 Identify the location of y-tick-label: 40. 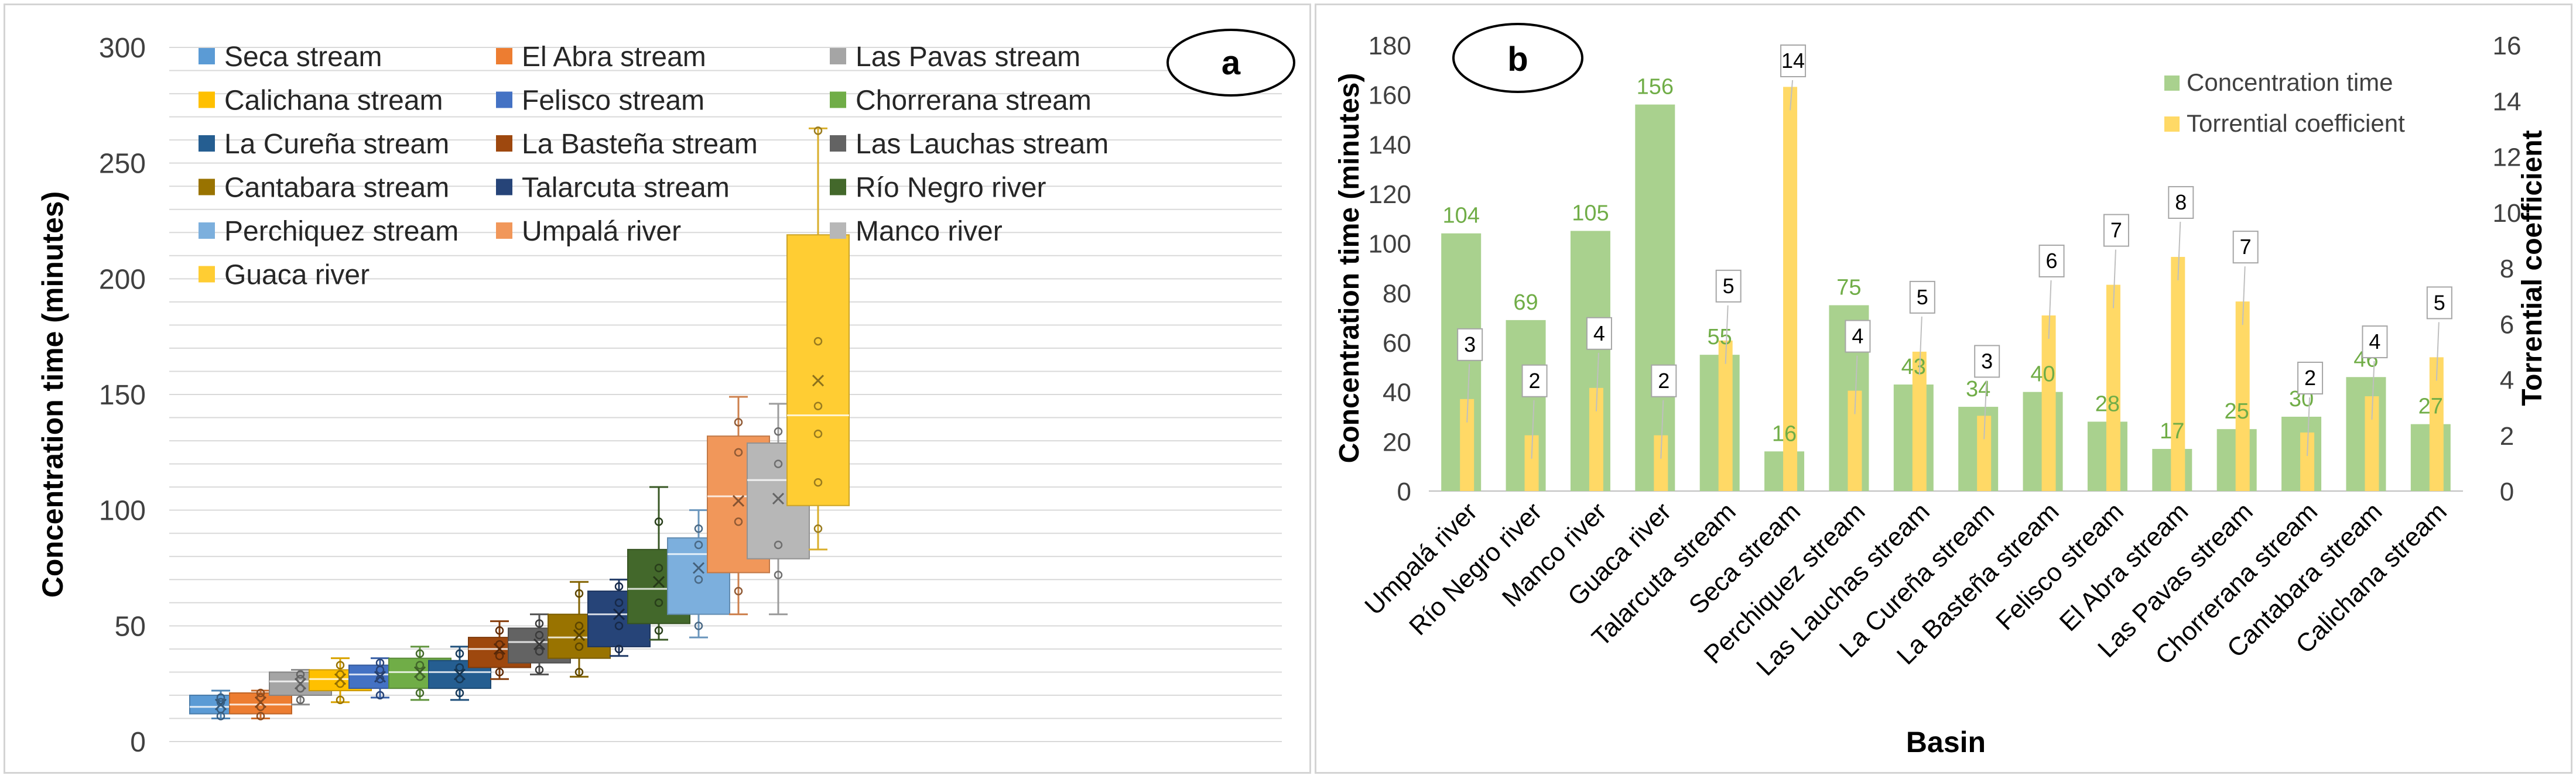
(1397, 393).